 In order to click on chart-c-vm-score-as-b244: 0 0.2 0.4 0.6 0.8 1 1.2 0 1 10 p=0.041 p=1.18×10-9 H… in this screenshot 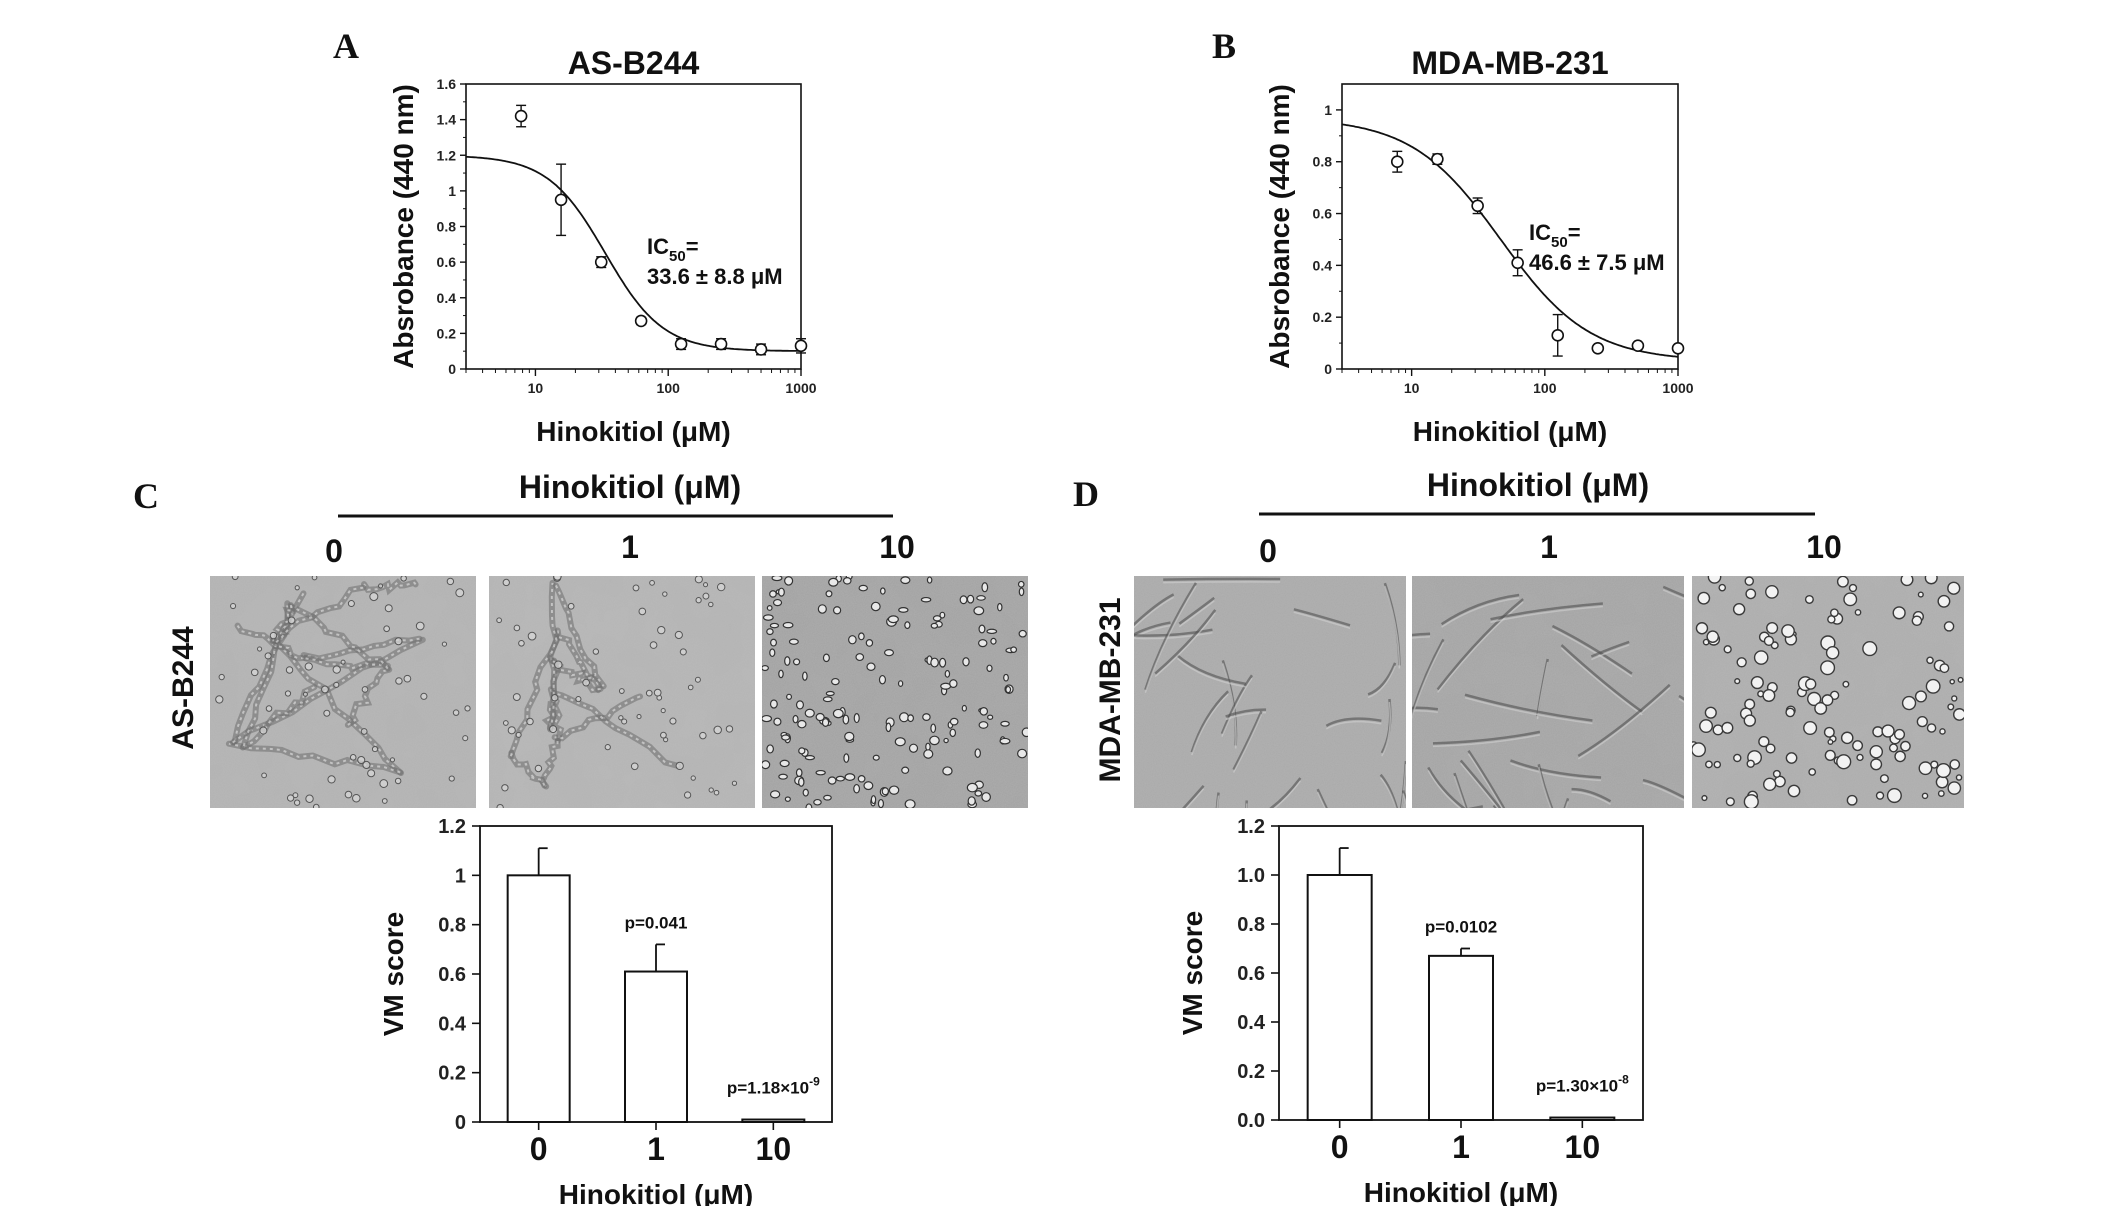, I will do `click(605, 1011)`.